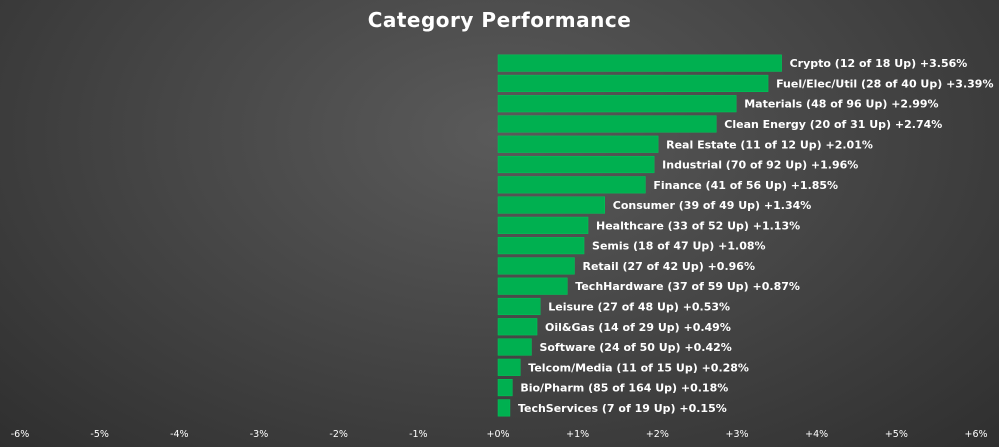 The width and height of the screenshot is (999, 447). I want to click on bar-label: TechServices (7 of 19 Up) +0.15%, so click(622, 408).